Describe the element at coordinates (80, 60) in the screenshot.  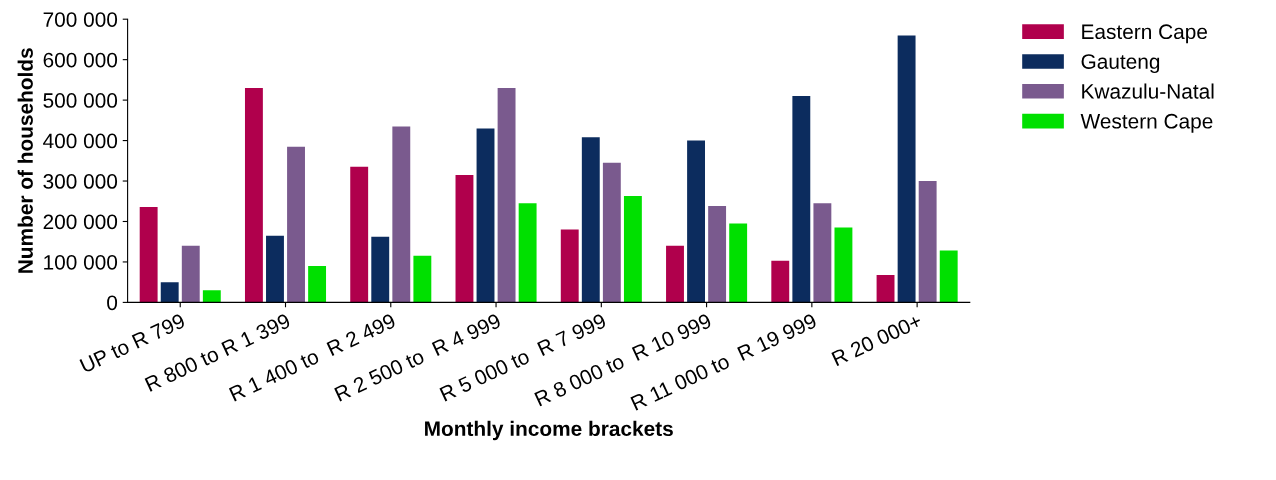
I see `y-tick-label: 600 000` at that location.